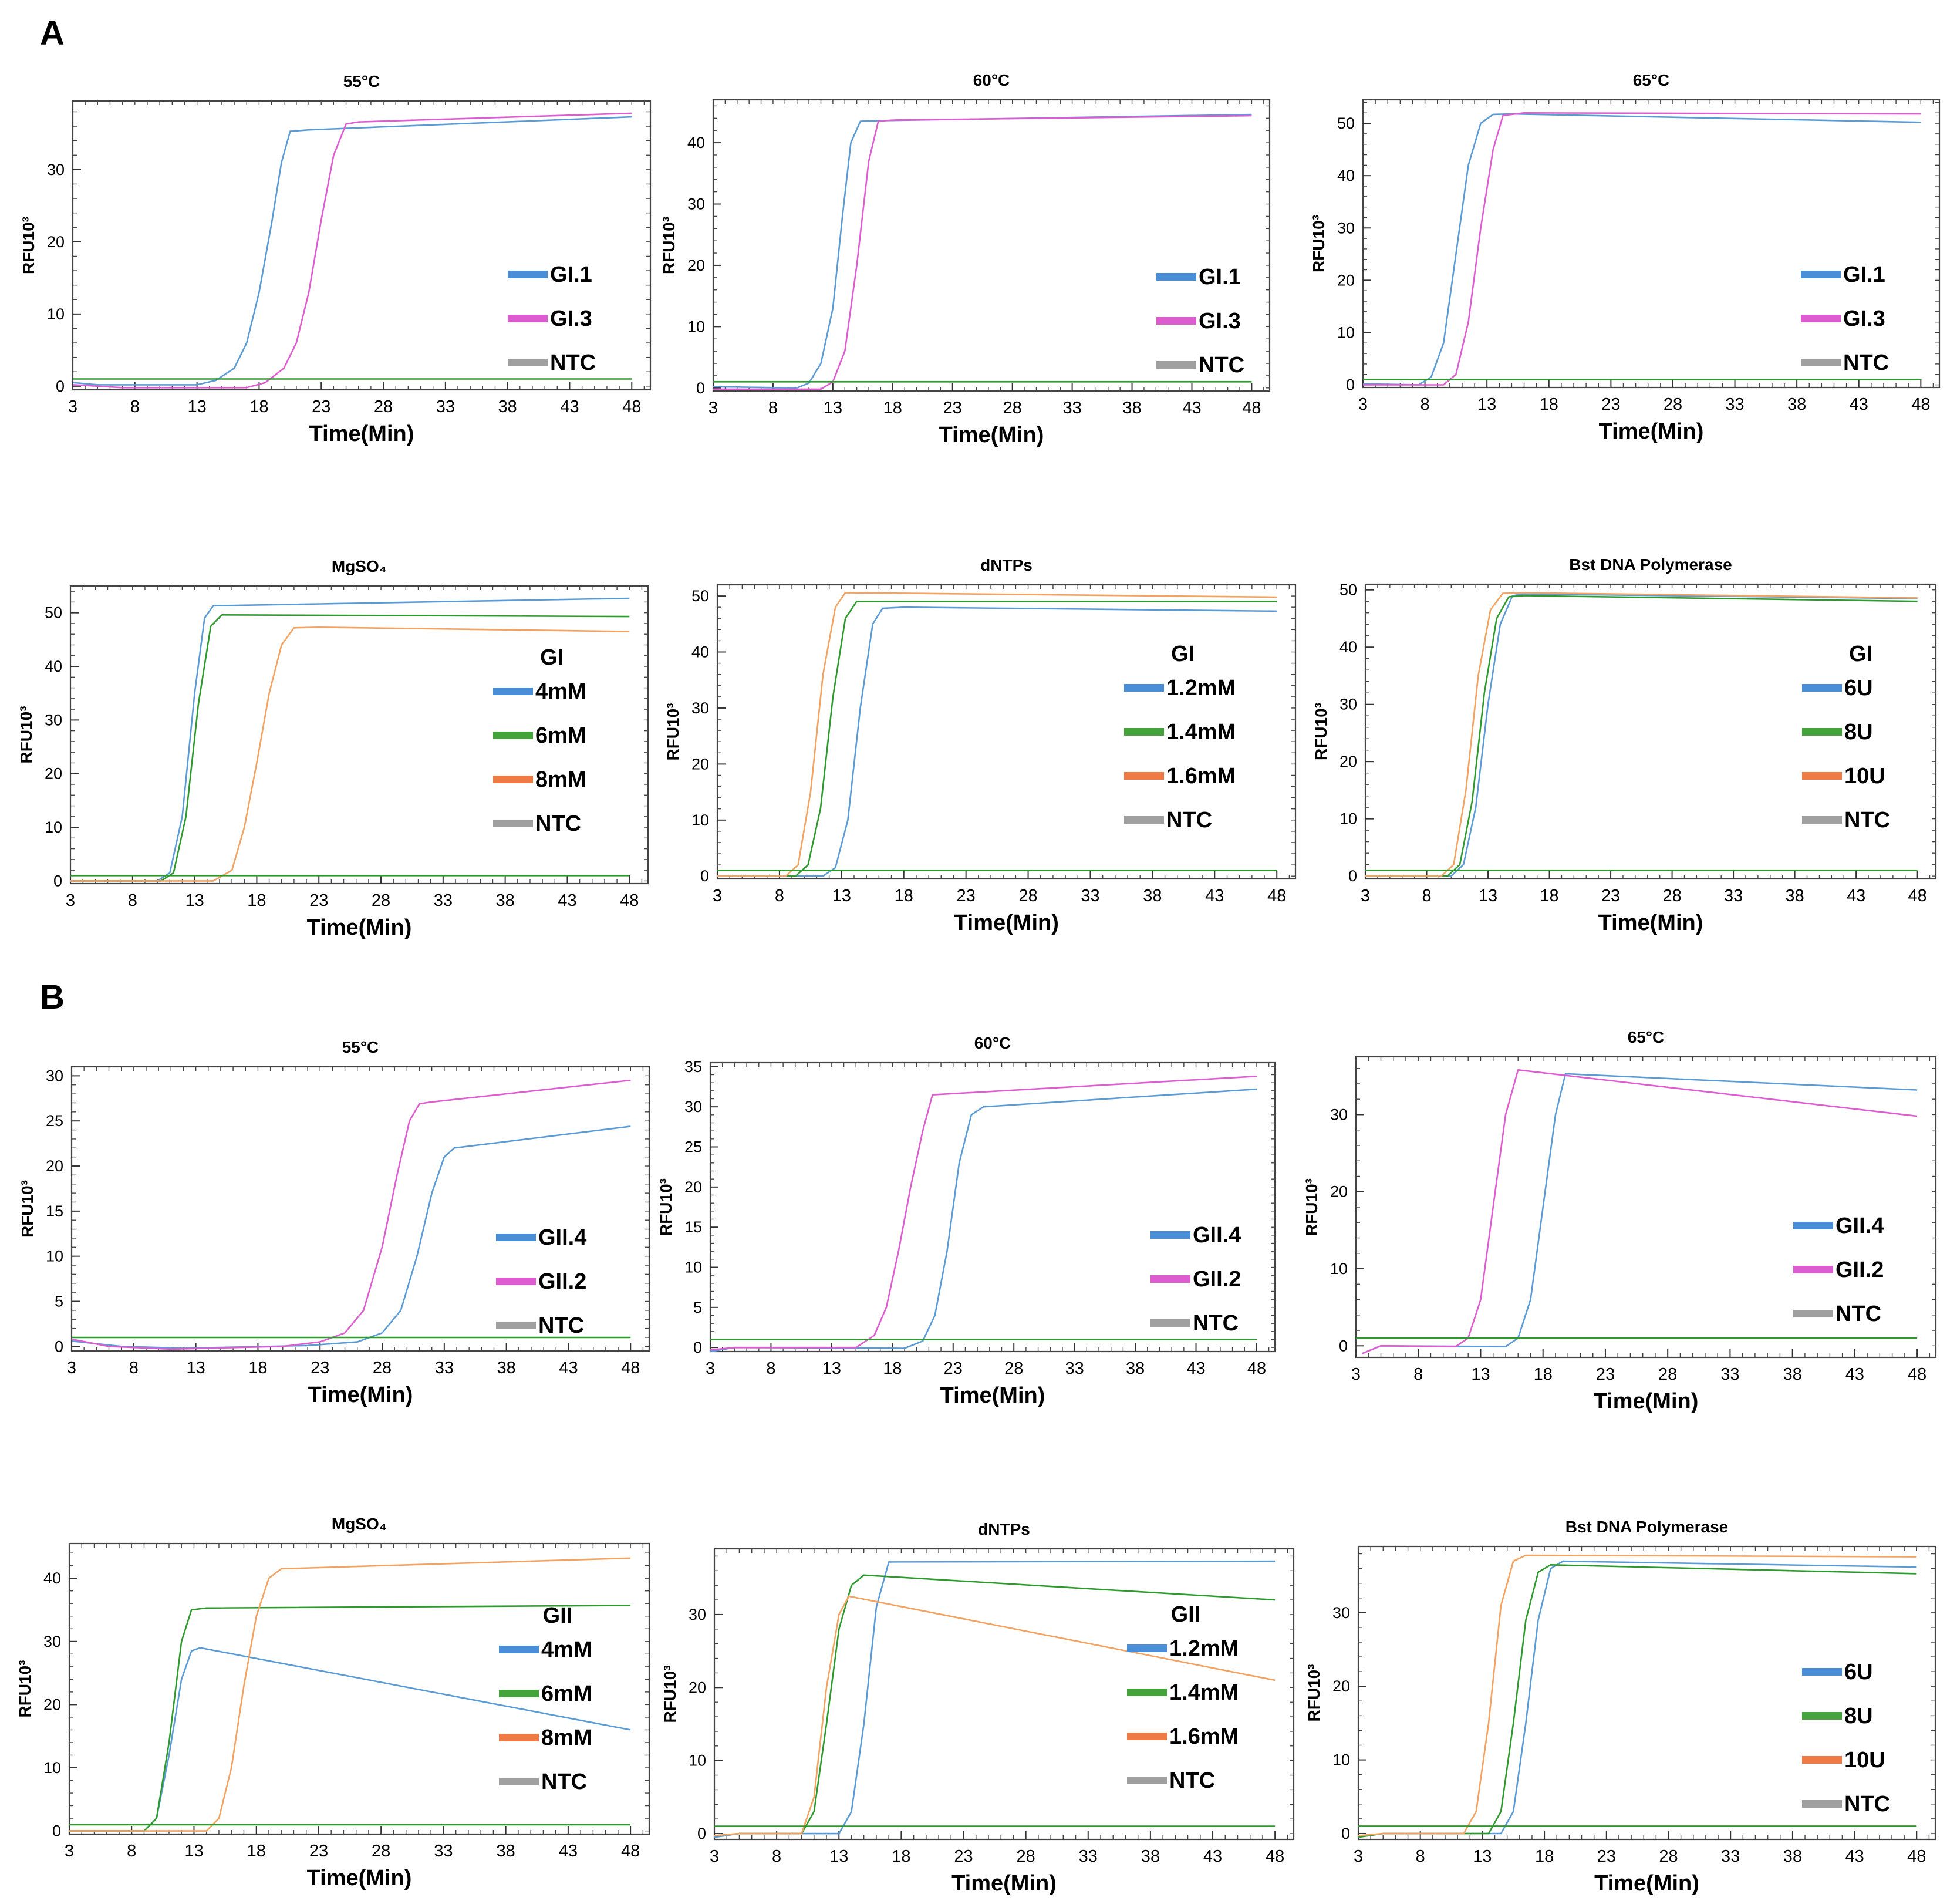  I want to click on y-tick-label: 15, so click(54, 1211).